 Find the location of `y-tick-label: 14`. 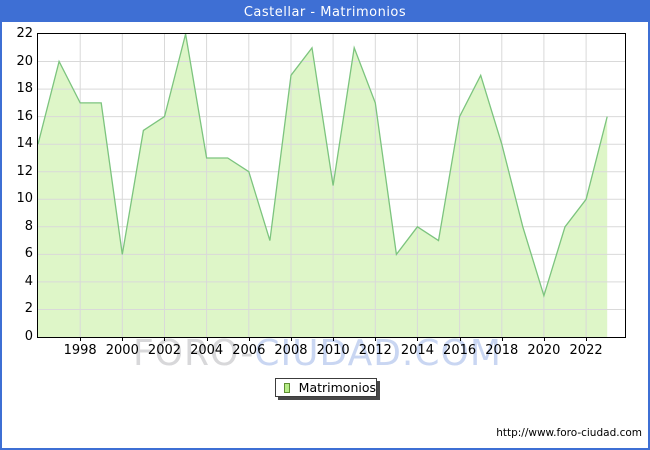

y-tick-label: 14 is located at coordinates (24, 144).